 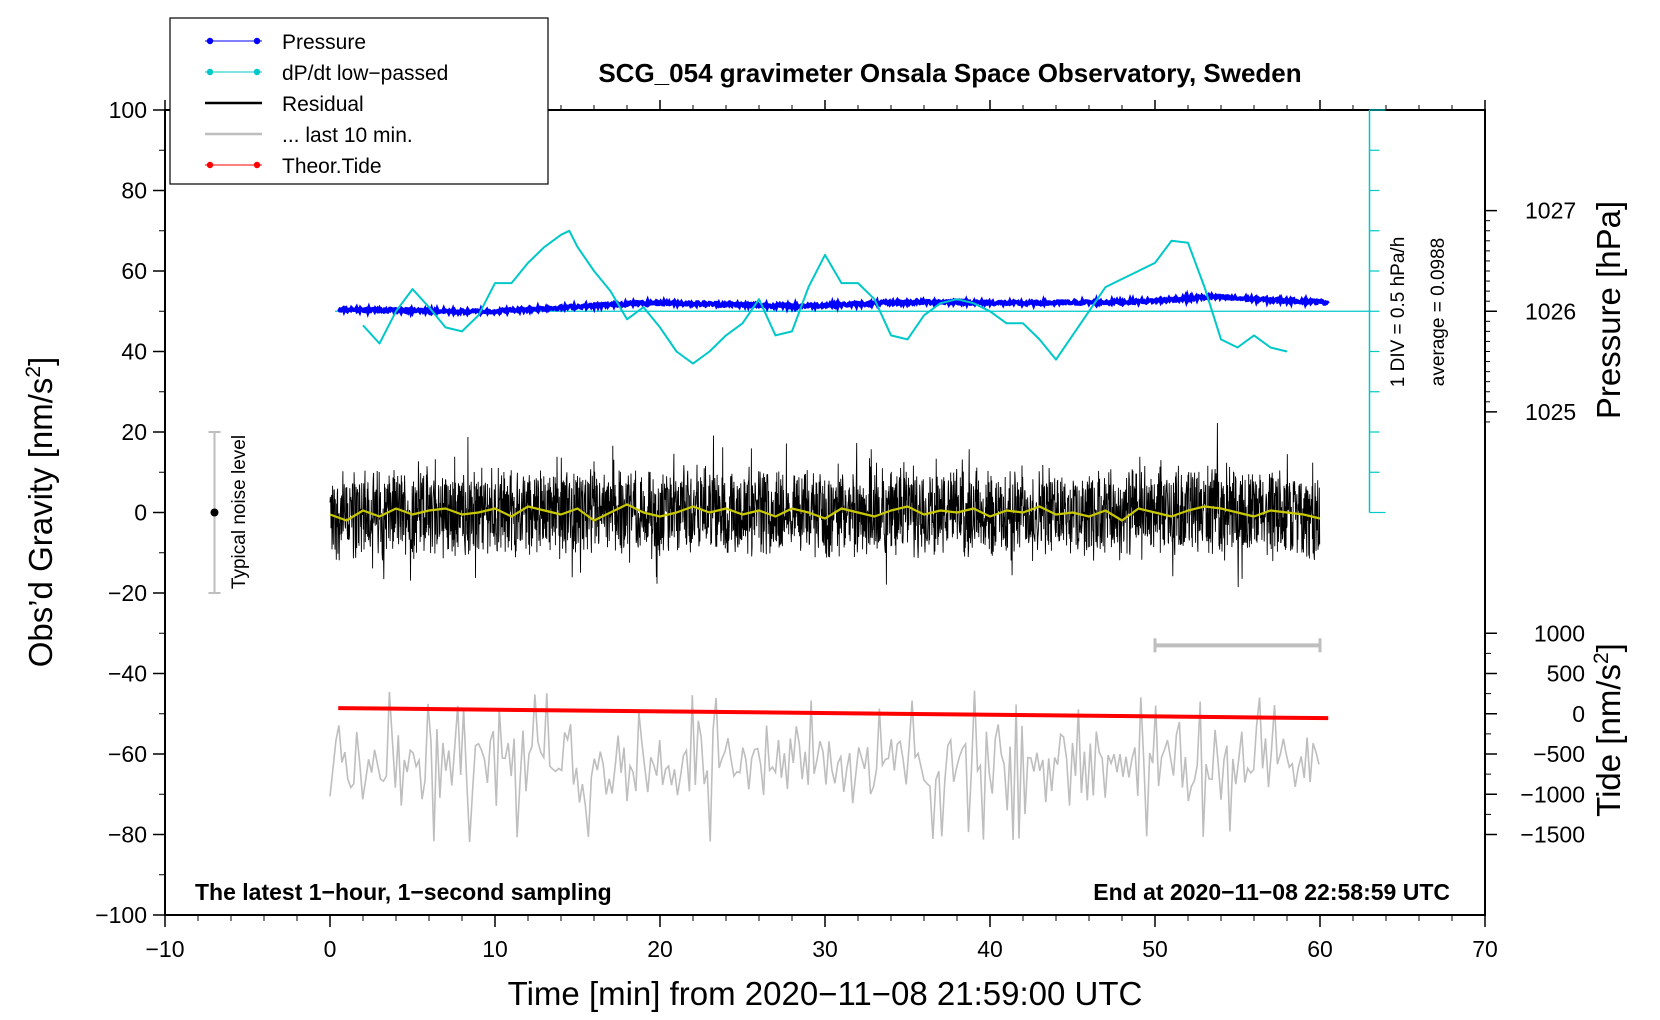 What do you see at coordinates (825, 512) in the screenshot?
I see `series-residual-smoothed` at bounding box center [825, 512].